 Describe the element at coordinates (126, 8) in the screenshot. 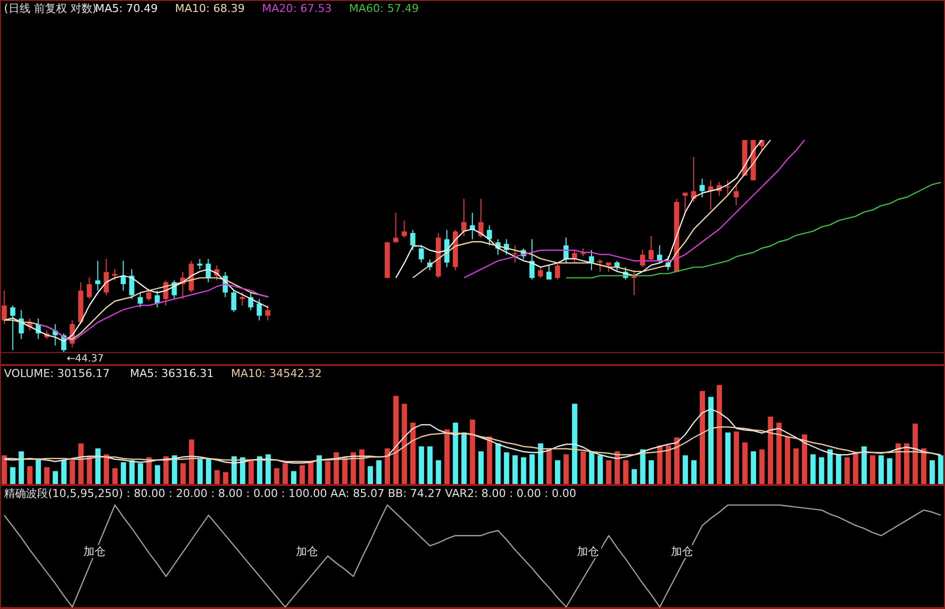

I see `text: MA5: 70.49` at that location.